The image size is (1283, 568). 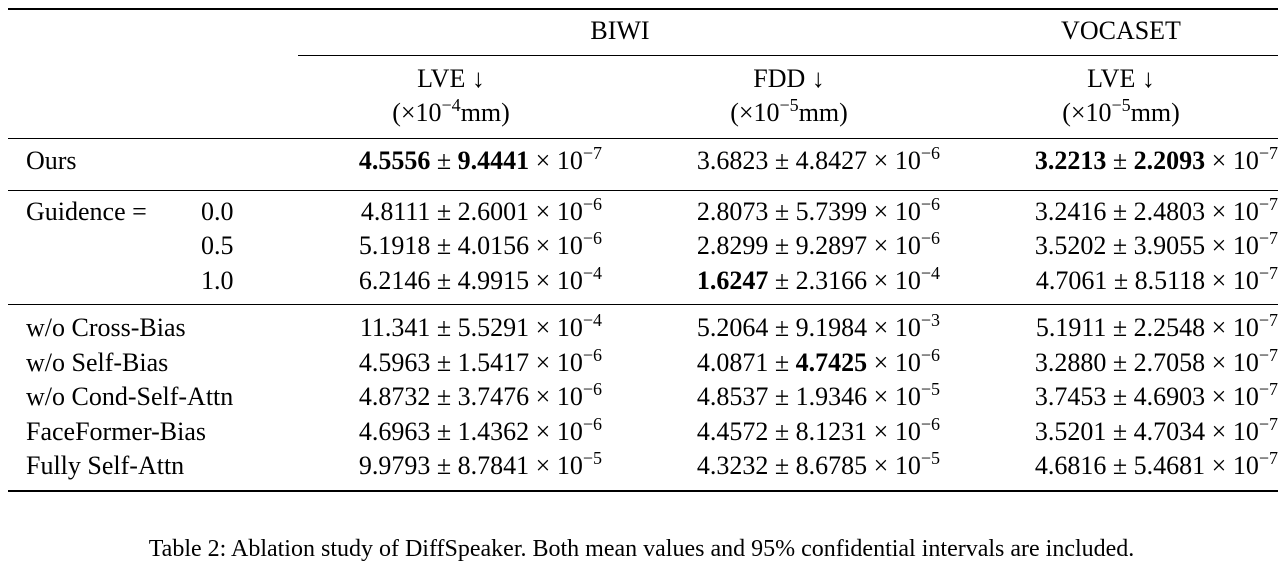 What do you see at coordinates (831, 465) in the screenshot?
I see `cell-ci: 8.6785` at bounding box center [831, 465].